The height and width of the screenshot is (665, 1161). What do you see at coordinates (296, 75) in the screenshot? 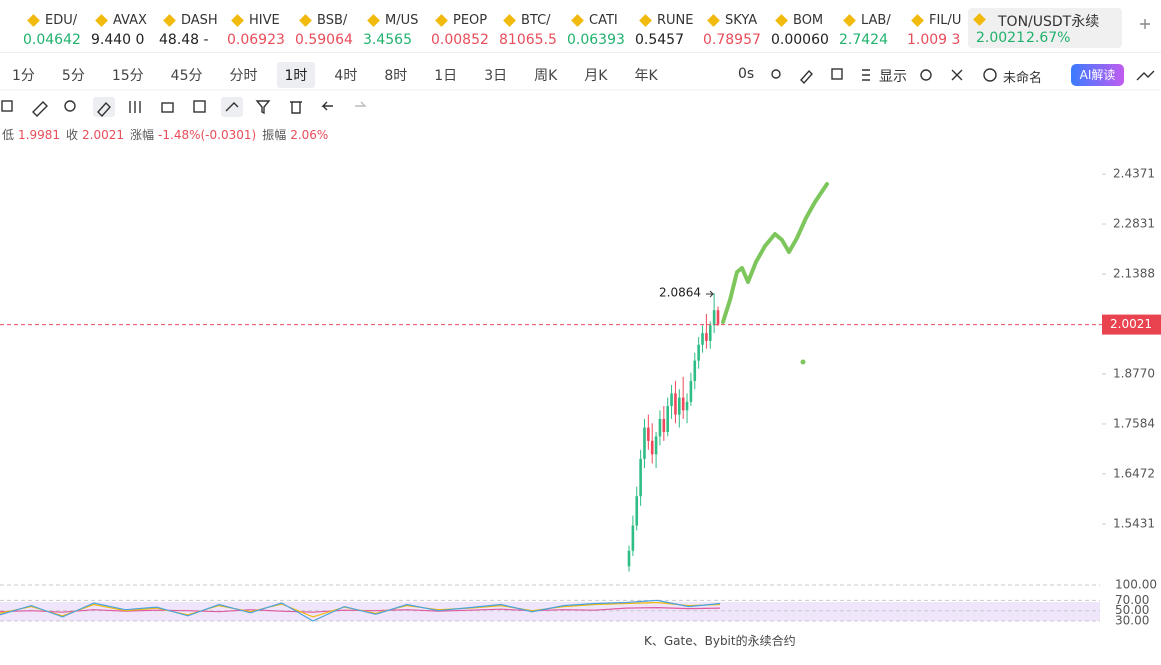
I see `interval-button: 1时` at bounding box center [296, 75].